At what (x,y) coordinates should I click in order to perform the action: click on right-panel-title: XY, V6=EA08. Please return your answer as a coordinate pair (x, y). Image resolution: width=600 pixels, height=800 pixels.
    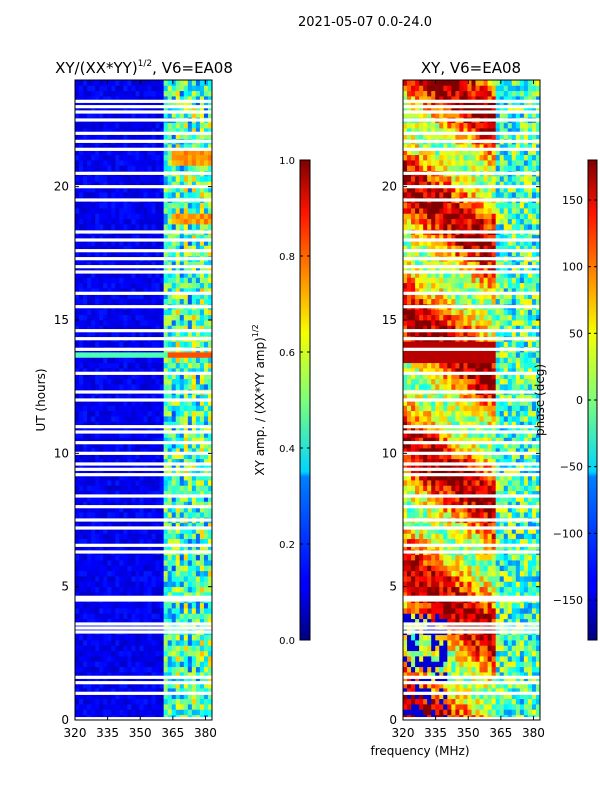
    Looking at the image, I should click on (471, 68).